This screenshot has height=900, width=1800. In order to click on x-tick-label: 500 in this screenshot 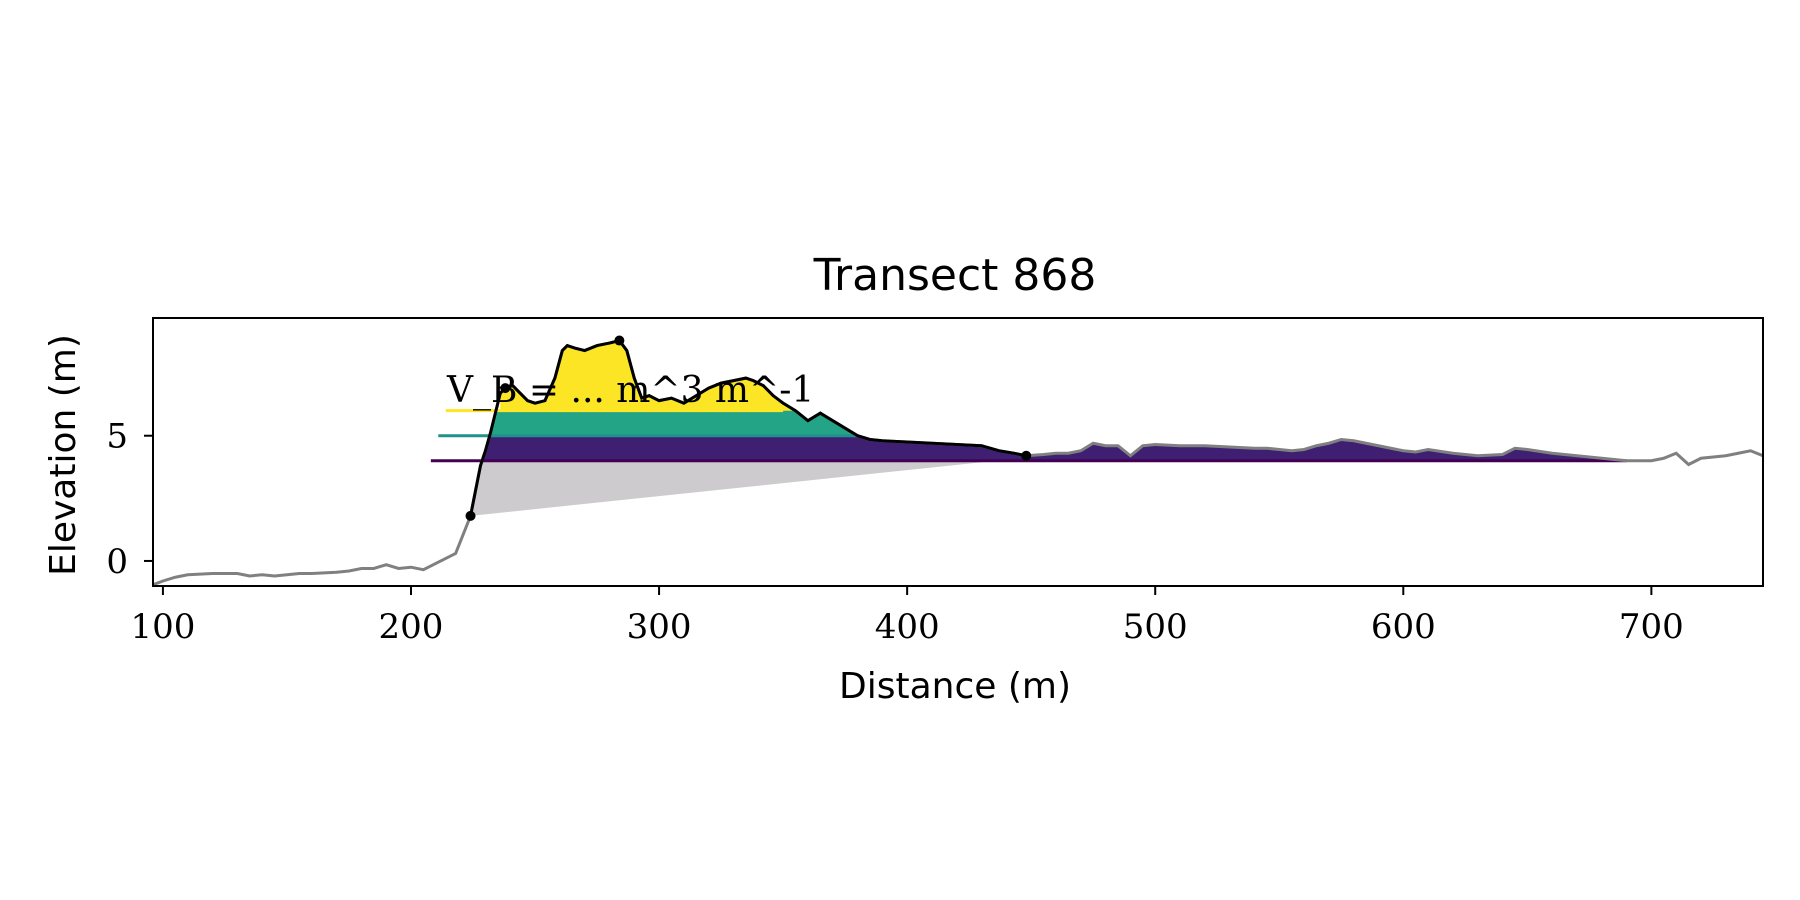, I will do `click(1155, 627)`.